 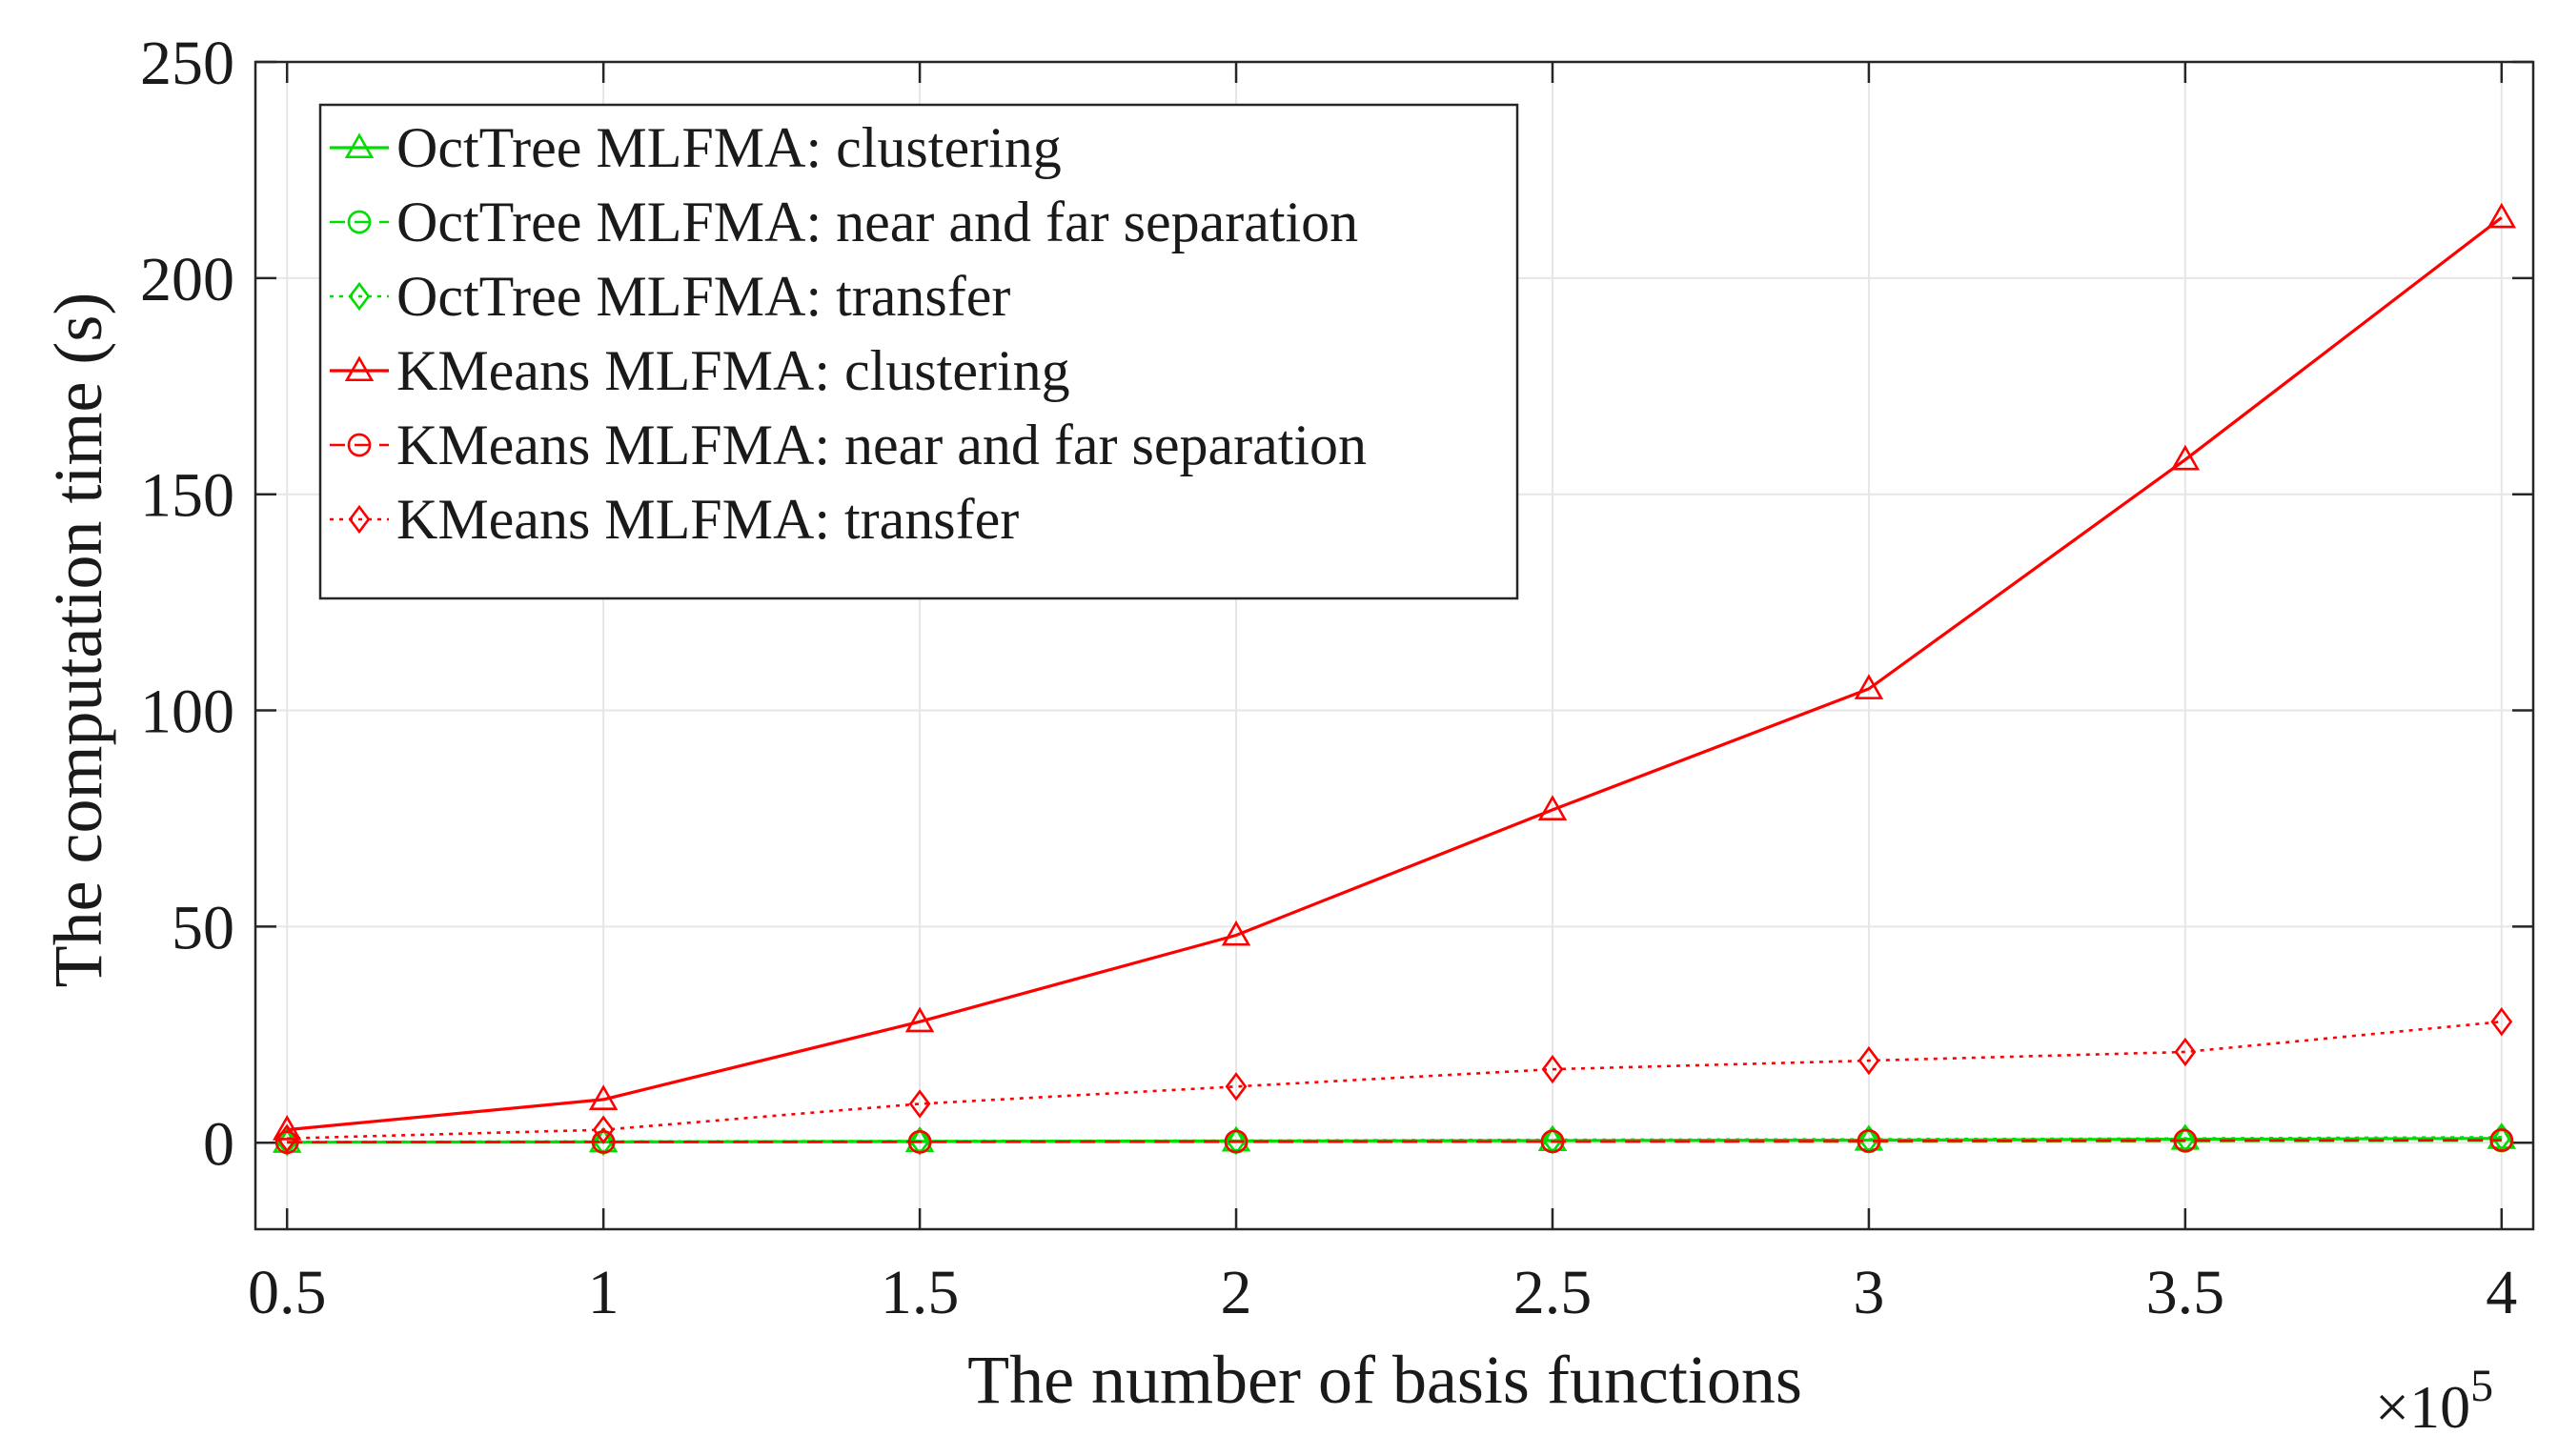 What do you see at coordinates (78, 640) in the screenshot?
I see `y-axis-title: The computation time (s)` at bounding box center [78, 640].